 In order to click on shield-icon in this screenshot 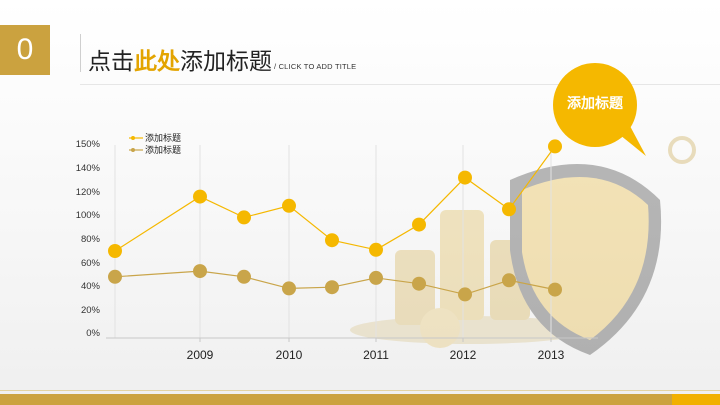, I will do `click(586, 259)`.